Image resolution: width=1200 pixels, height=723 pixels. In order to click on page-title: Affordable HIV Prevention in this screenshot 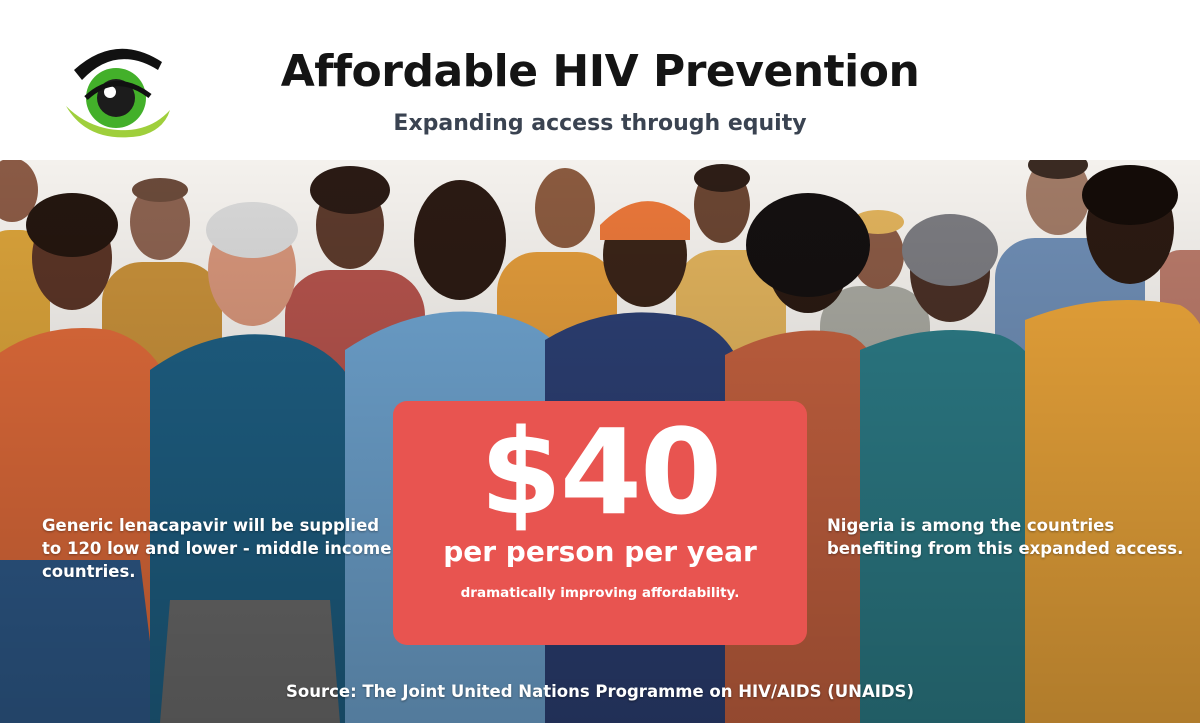, I will do `click(600, 71)`.